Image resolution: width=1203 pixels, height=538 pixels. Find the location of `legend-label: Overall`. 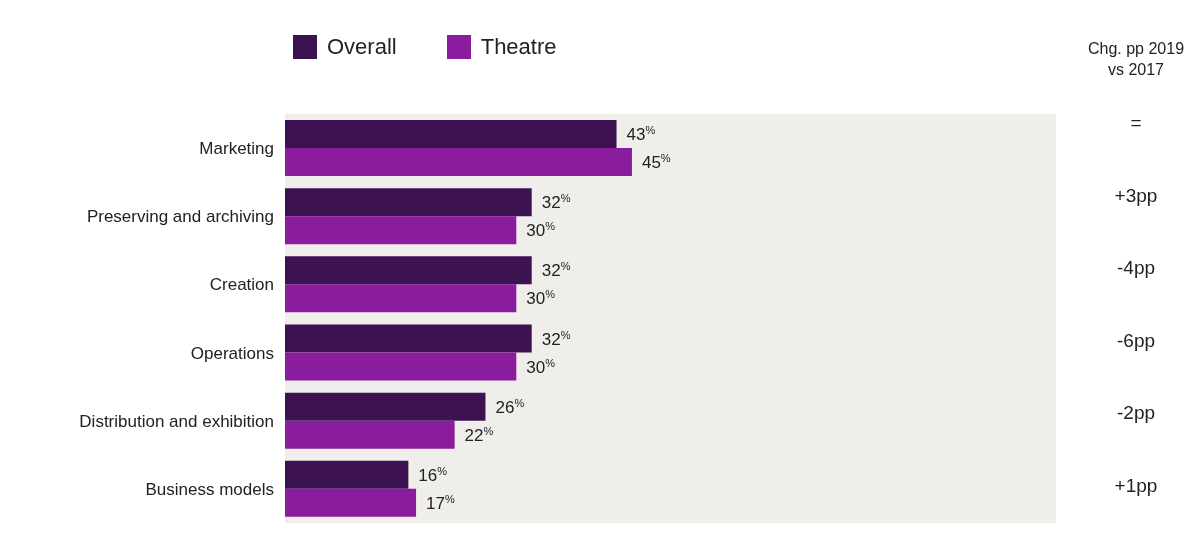

legend-label: Overall is located at coordinates (362, 47).